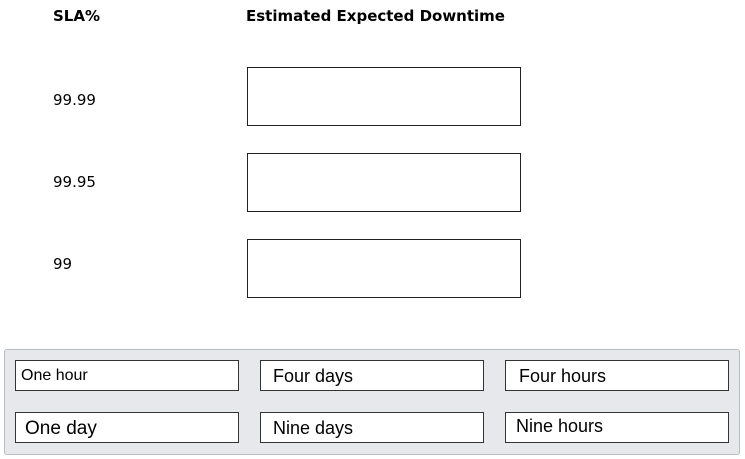 This screenshot has width=745, height=459. Describe the element at coordinates (313, 376) in the screenshot. I see `option-tile-label: Four days` at that location.